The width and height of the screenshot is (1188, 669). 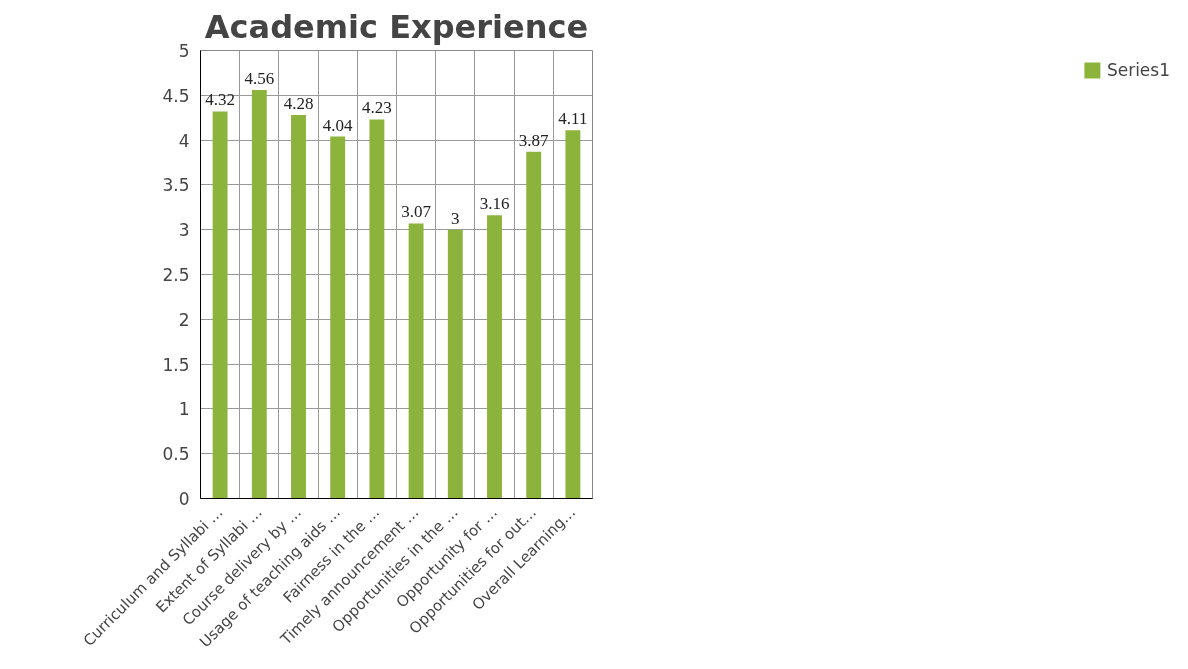 I want to click on y-tick-label: 1, so click(x=184, y=409).